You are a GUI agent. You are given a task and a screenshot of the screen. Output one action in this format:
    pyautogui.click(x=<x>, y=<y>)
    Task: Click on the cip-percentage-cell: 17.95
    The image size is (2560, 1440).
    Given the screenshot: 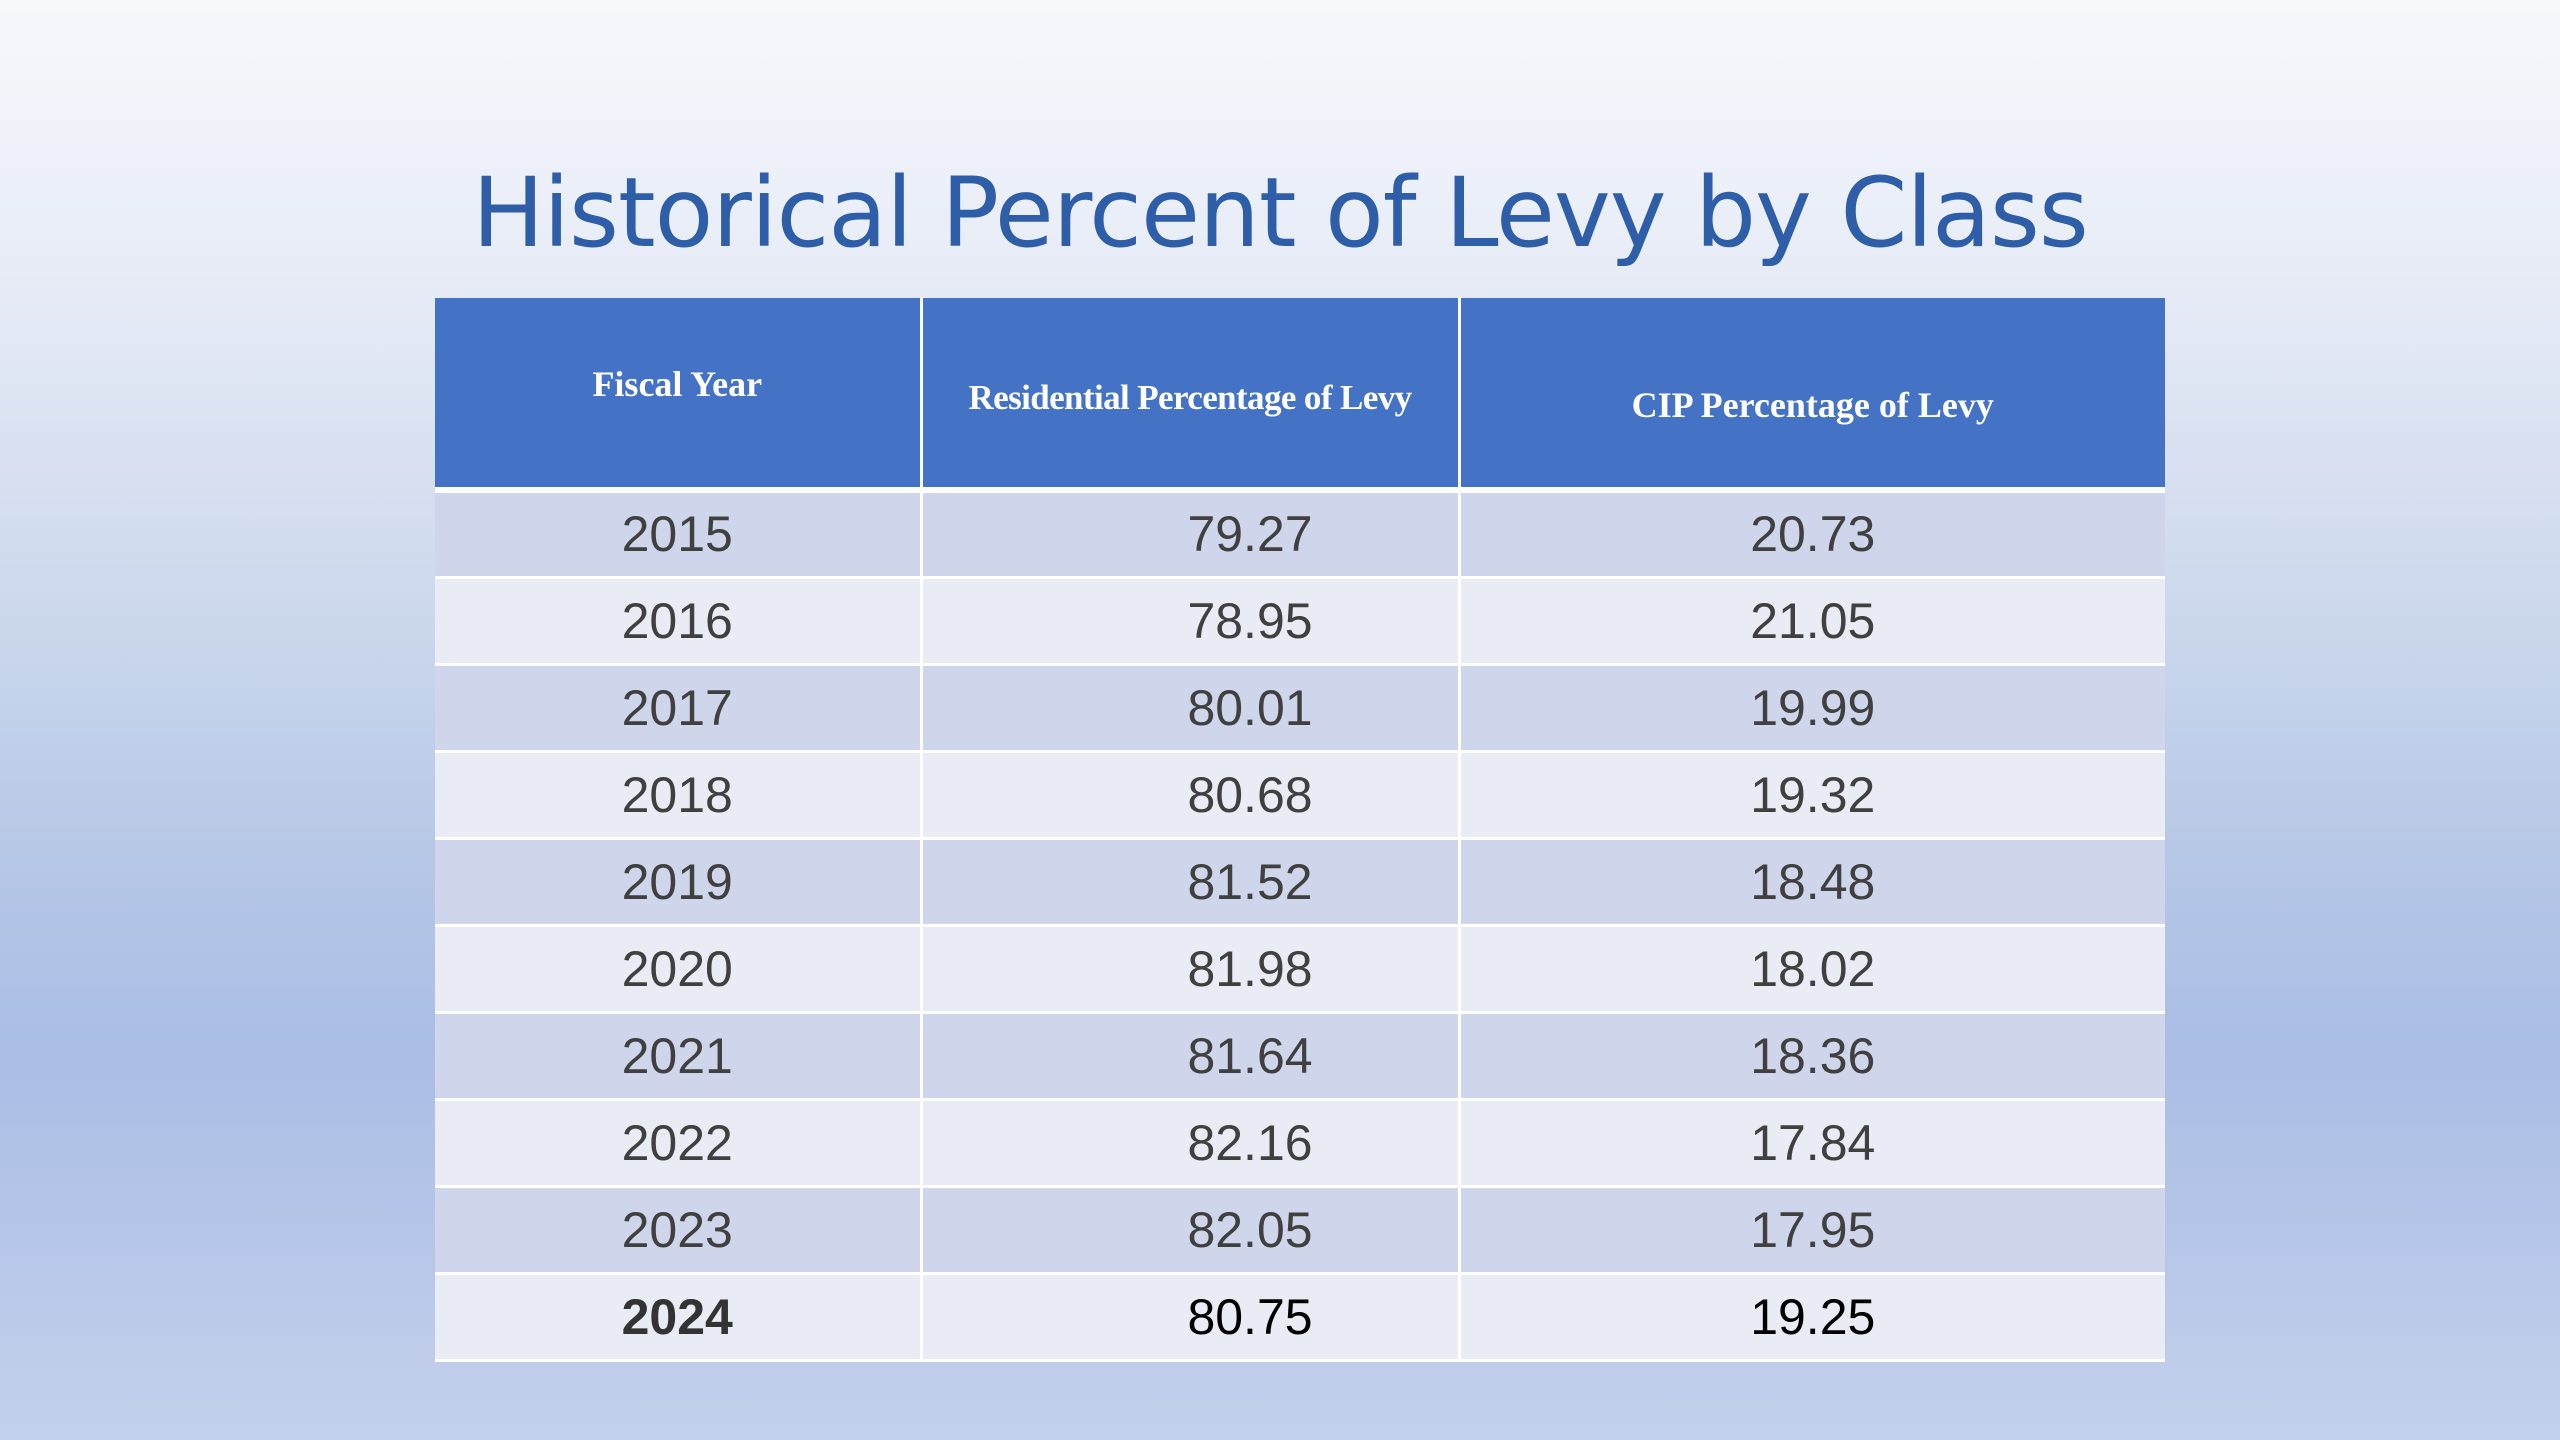 What is the action you would take?
    pyautogui.click(x=1812, y=1230)
    